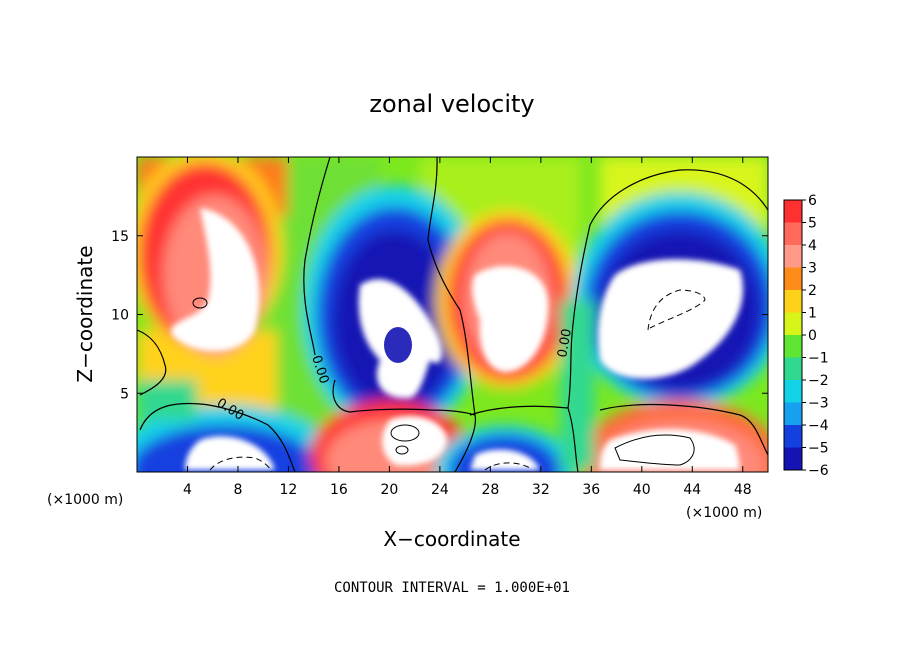  I want to click on colorbar-label: −1, so click(818, 359).